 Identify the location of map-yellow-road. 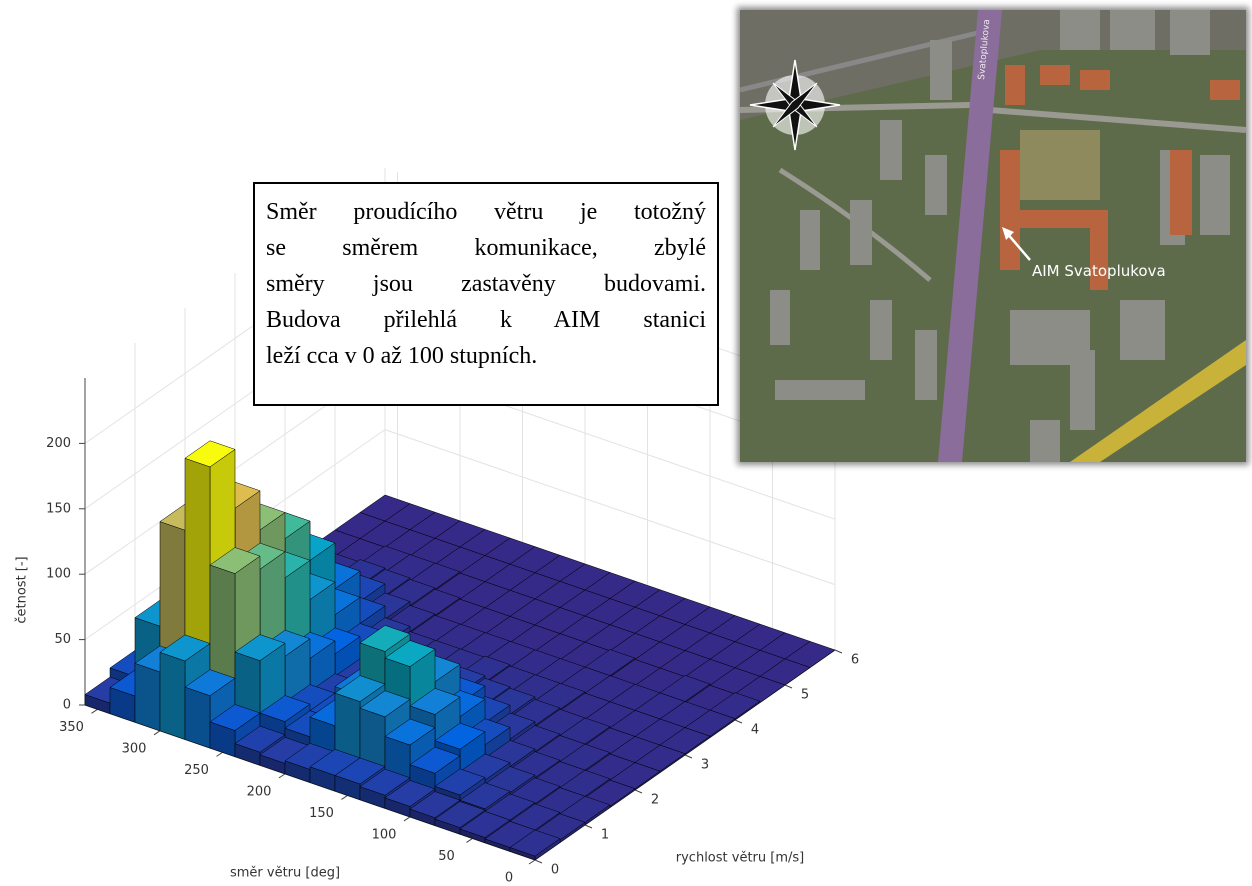
(1158, 401).